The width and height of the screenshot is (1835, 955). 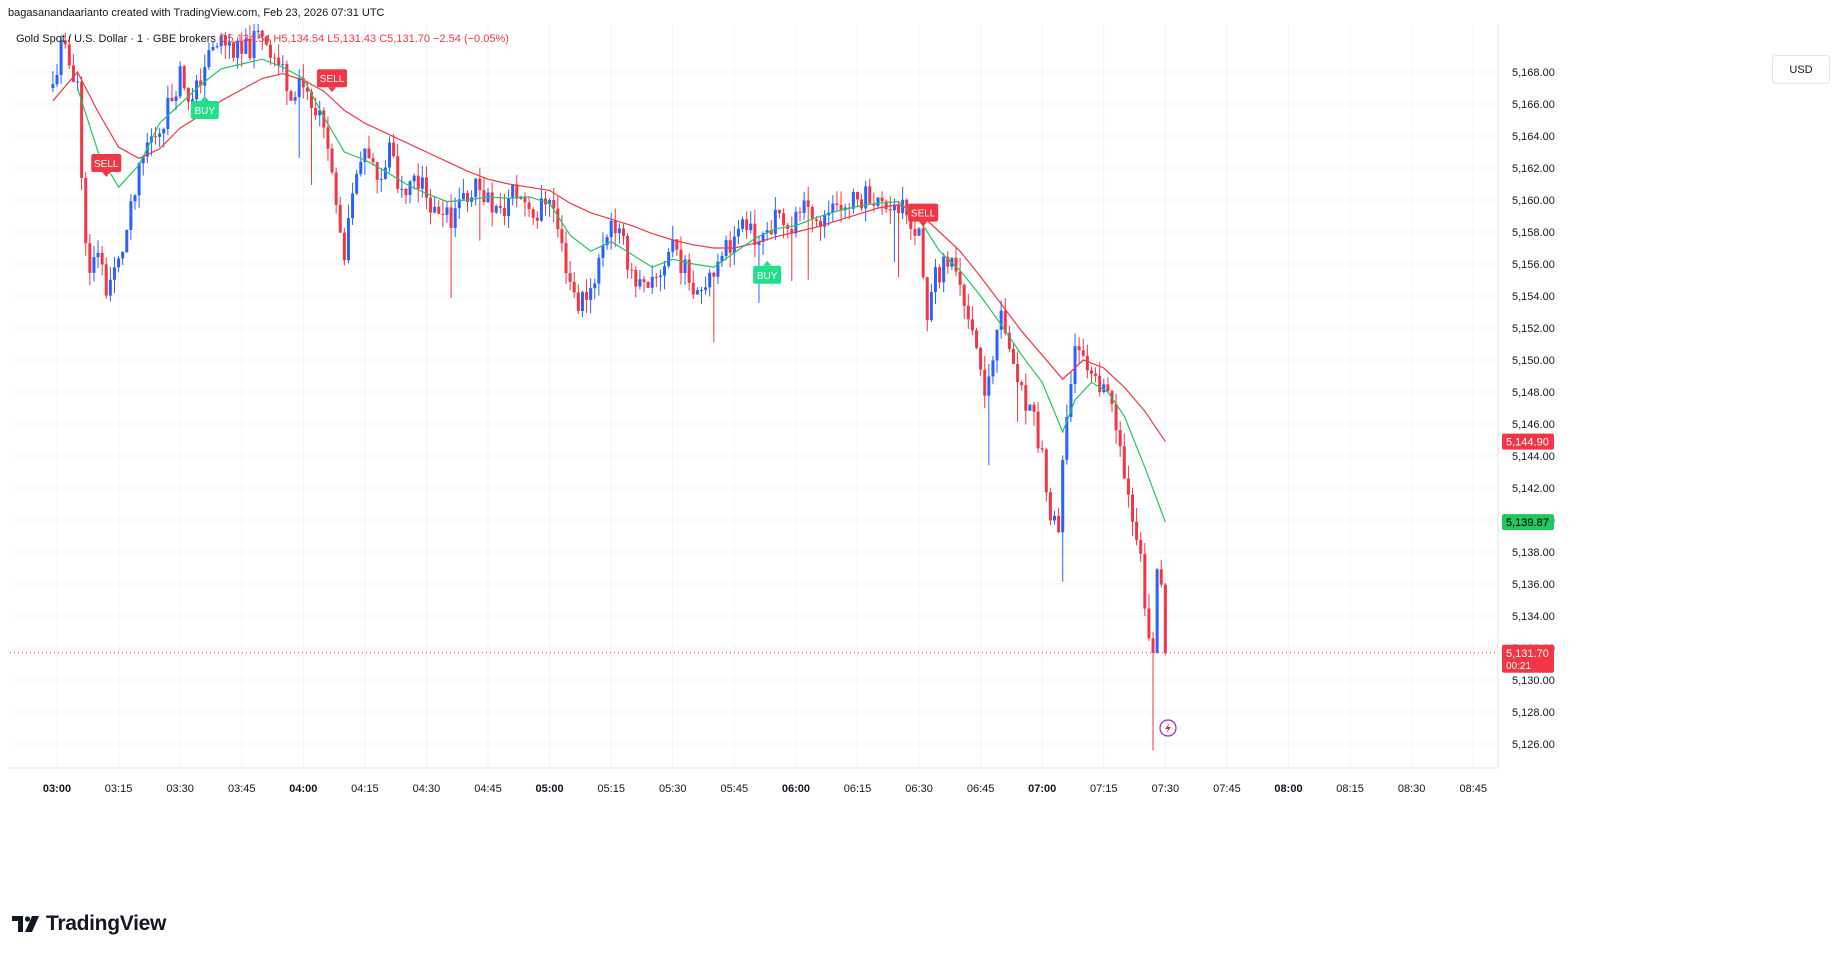 I want to click on price-tick-label: 5,156.00, so click(x=1533, y=265).